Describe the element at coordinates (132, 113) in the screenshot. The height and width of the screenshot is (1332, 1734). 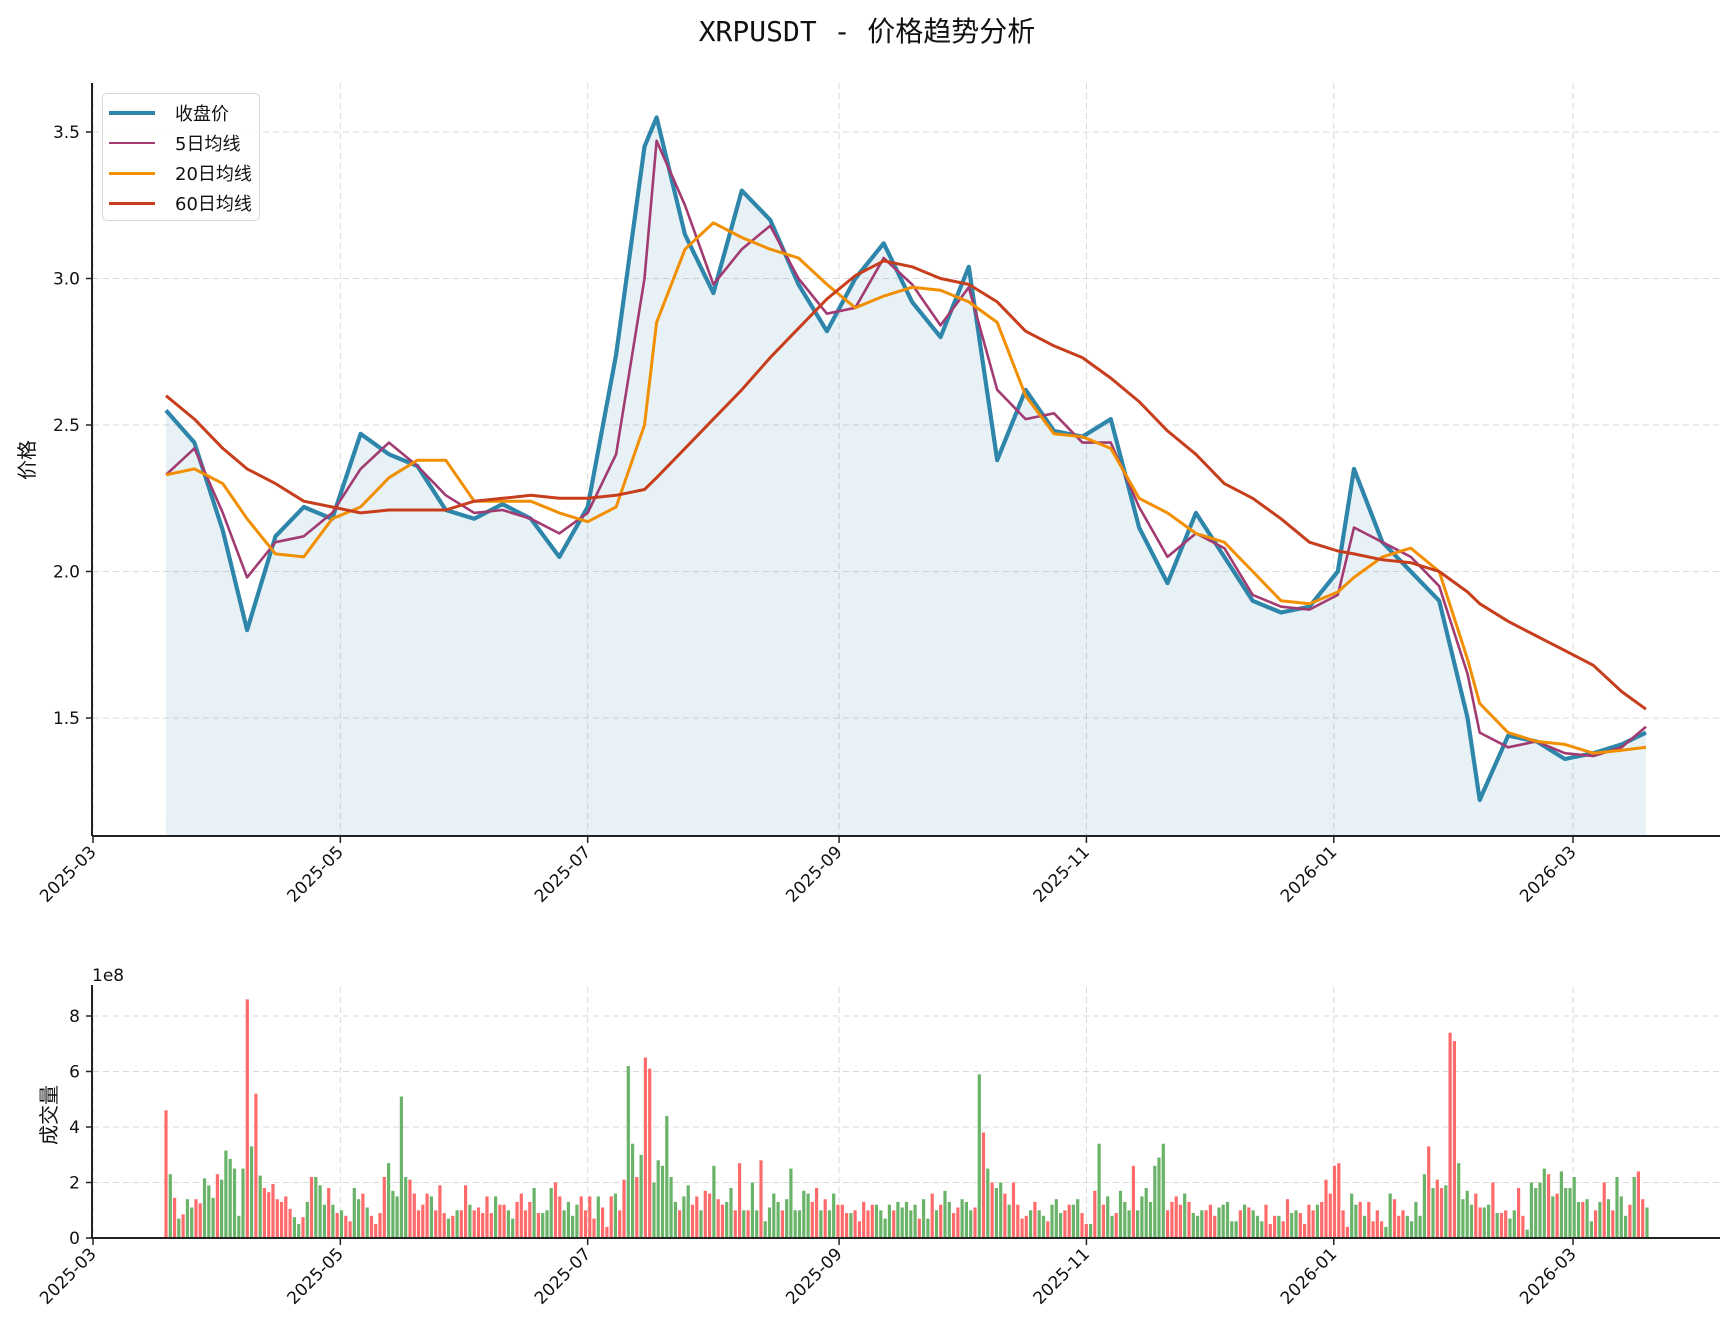
I see `legend-swatch-close` at that location.